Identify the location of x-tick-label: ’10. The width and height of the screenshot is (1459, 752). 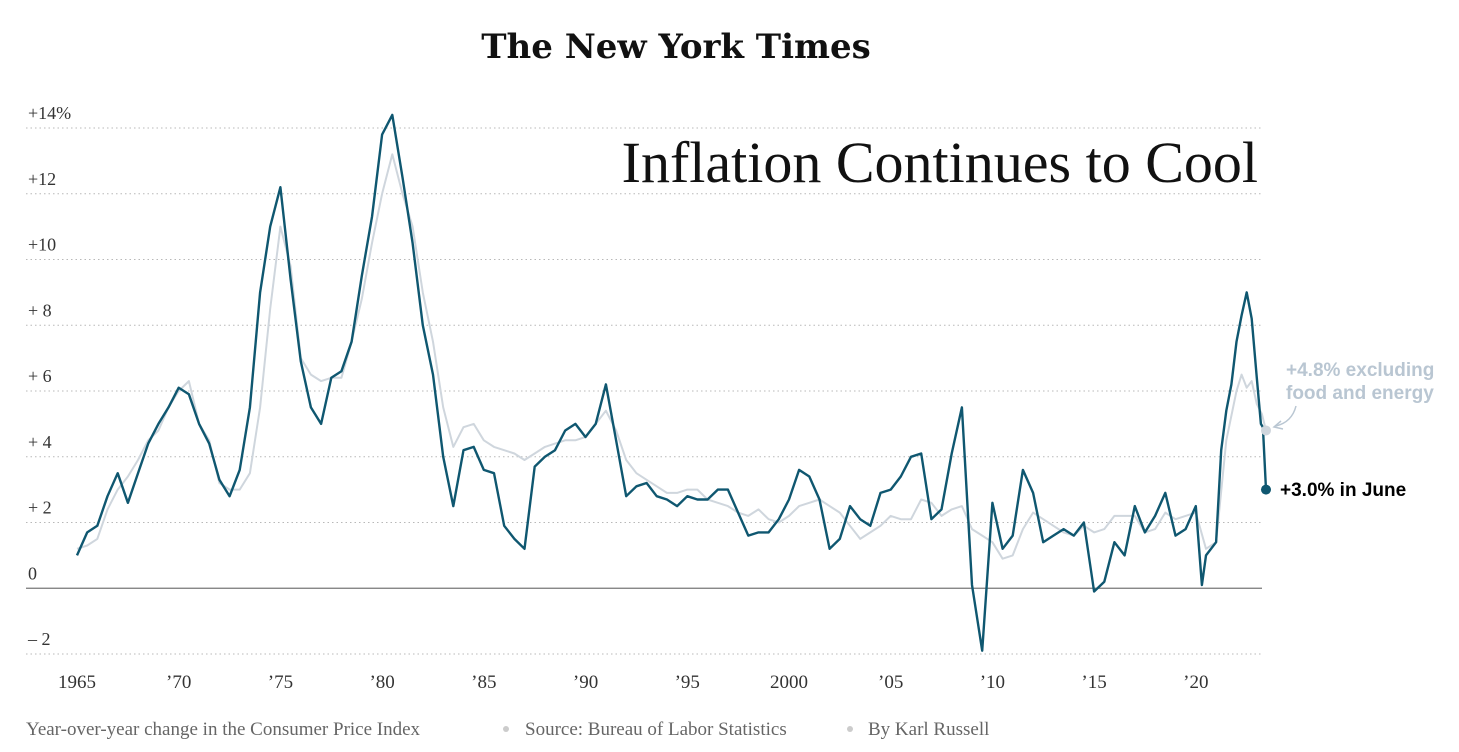
(992, 682).